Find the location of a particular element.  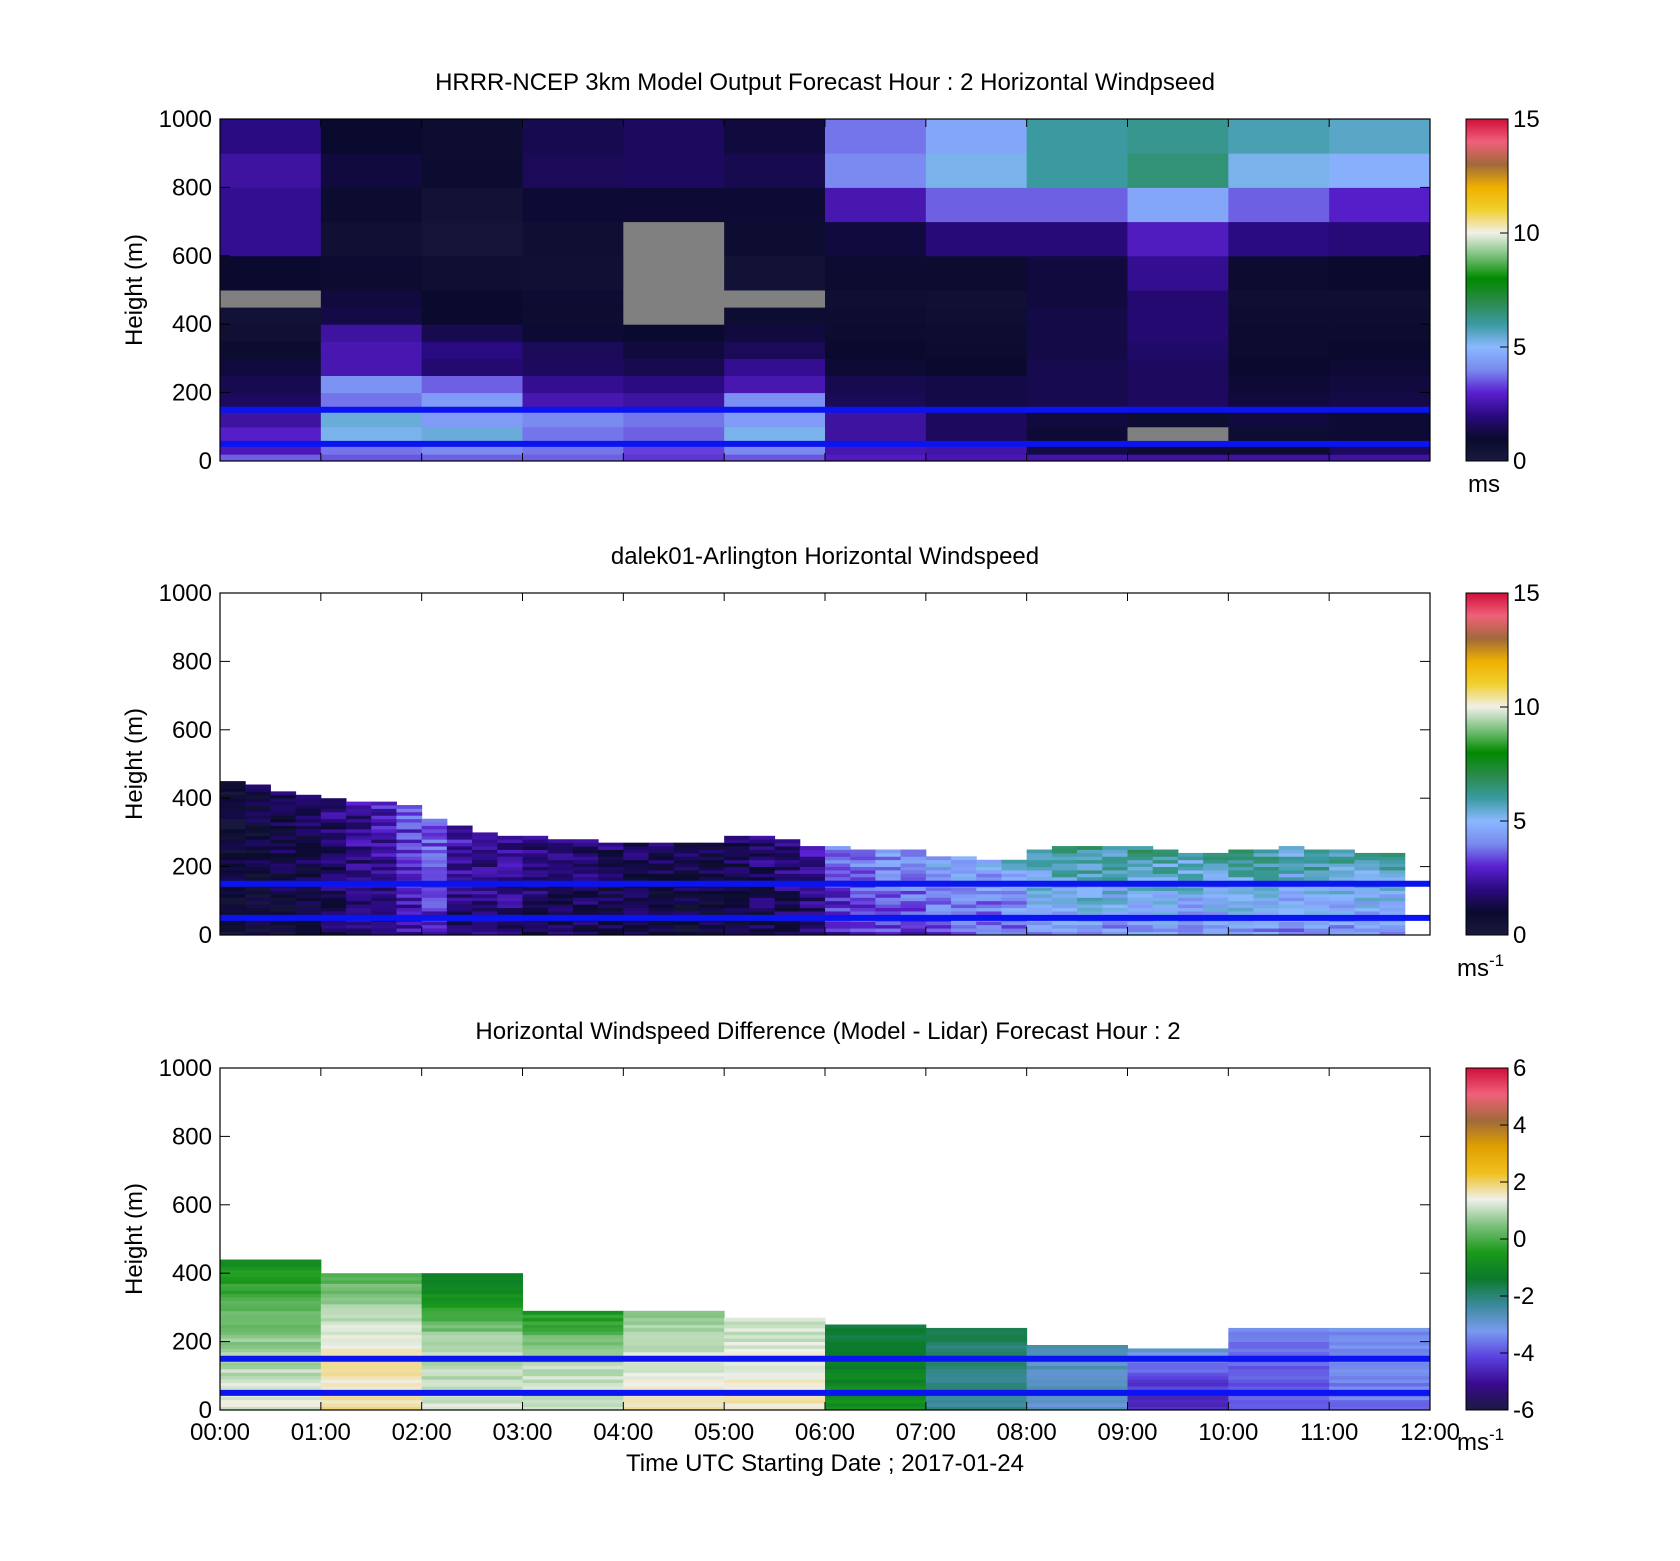

y-tick-label: 400 is located at coordinates (192, 1273).